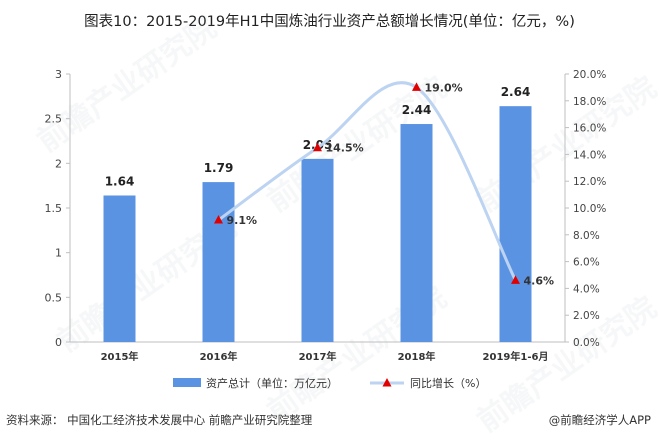 The width and height of the screenshot is (659, 440). I want to click on left-tick-label: 0, so click(58, 342).